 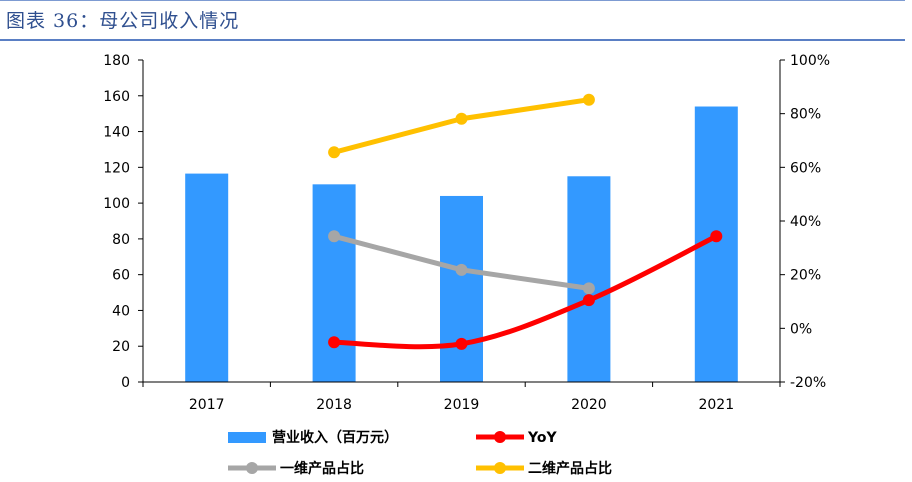 I want to click on legend-share-1d-swatch-marker, so click(x=252, y=468).